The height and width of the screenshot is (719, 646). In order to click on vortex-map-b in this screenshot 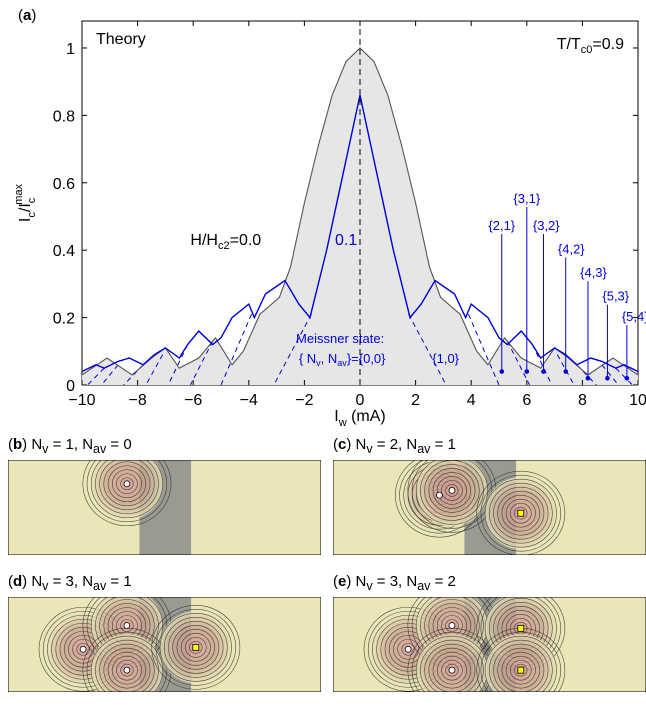, I will do `click(164, 507)`.